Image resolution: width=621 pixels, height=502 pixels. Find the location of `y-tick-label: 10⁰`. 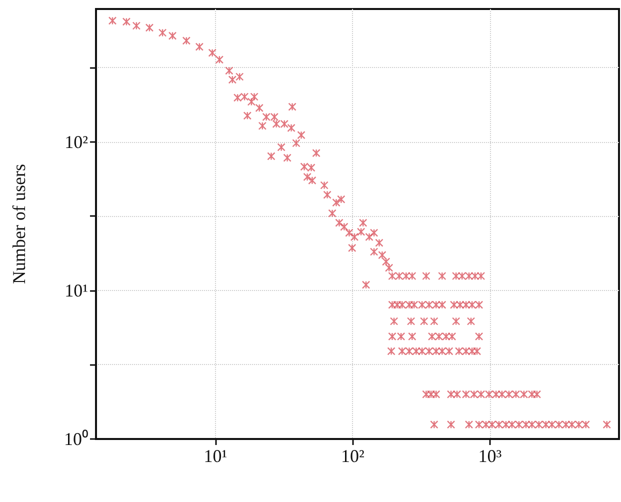

y-tick-label: 10⁰ is located at coordinates (76, 439).